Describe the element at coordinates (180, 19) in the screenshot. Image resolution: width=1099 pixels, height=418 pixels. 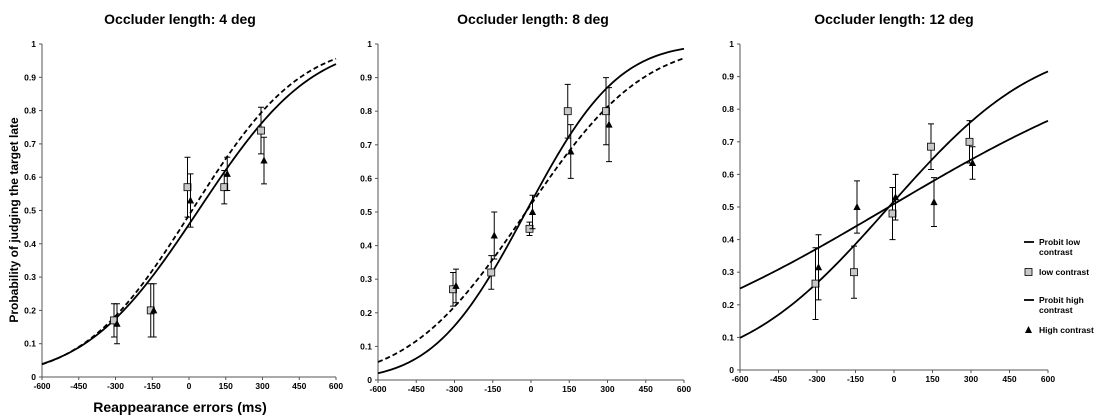
I see `panel-title: Occluder length: 4 deg` at that location.